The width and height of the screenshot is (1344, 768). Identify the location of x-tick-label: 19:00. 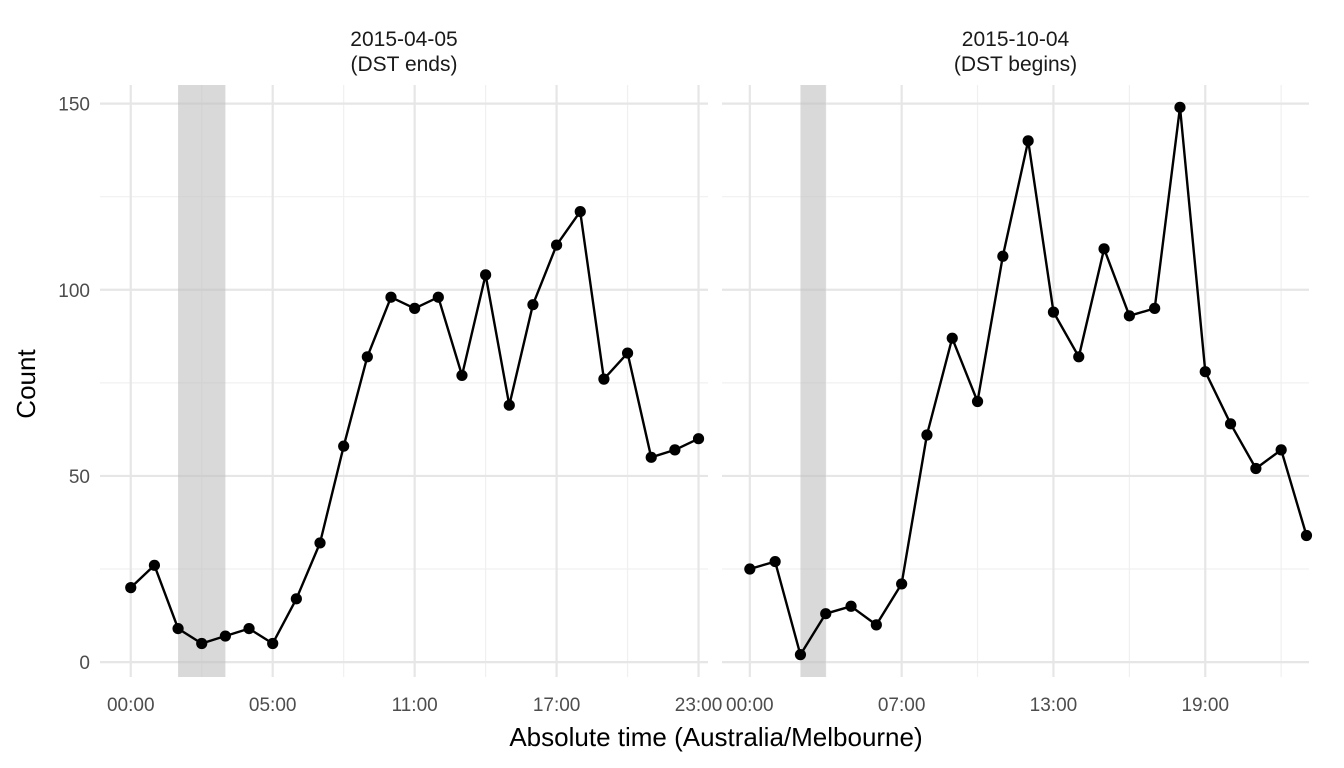
(1205, 705).